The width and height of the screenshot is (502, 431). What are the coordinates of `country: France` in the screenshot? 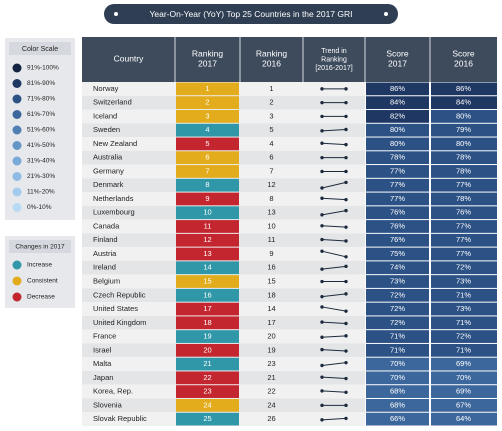 It's located at (104, 336).